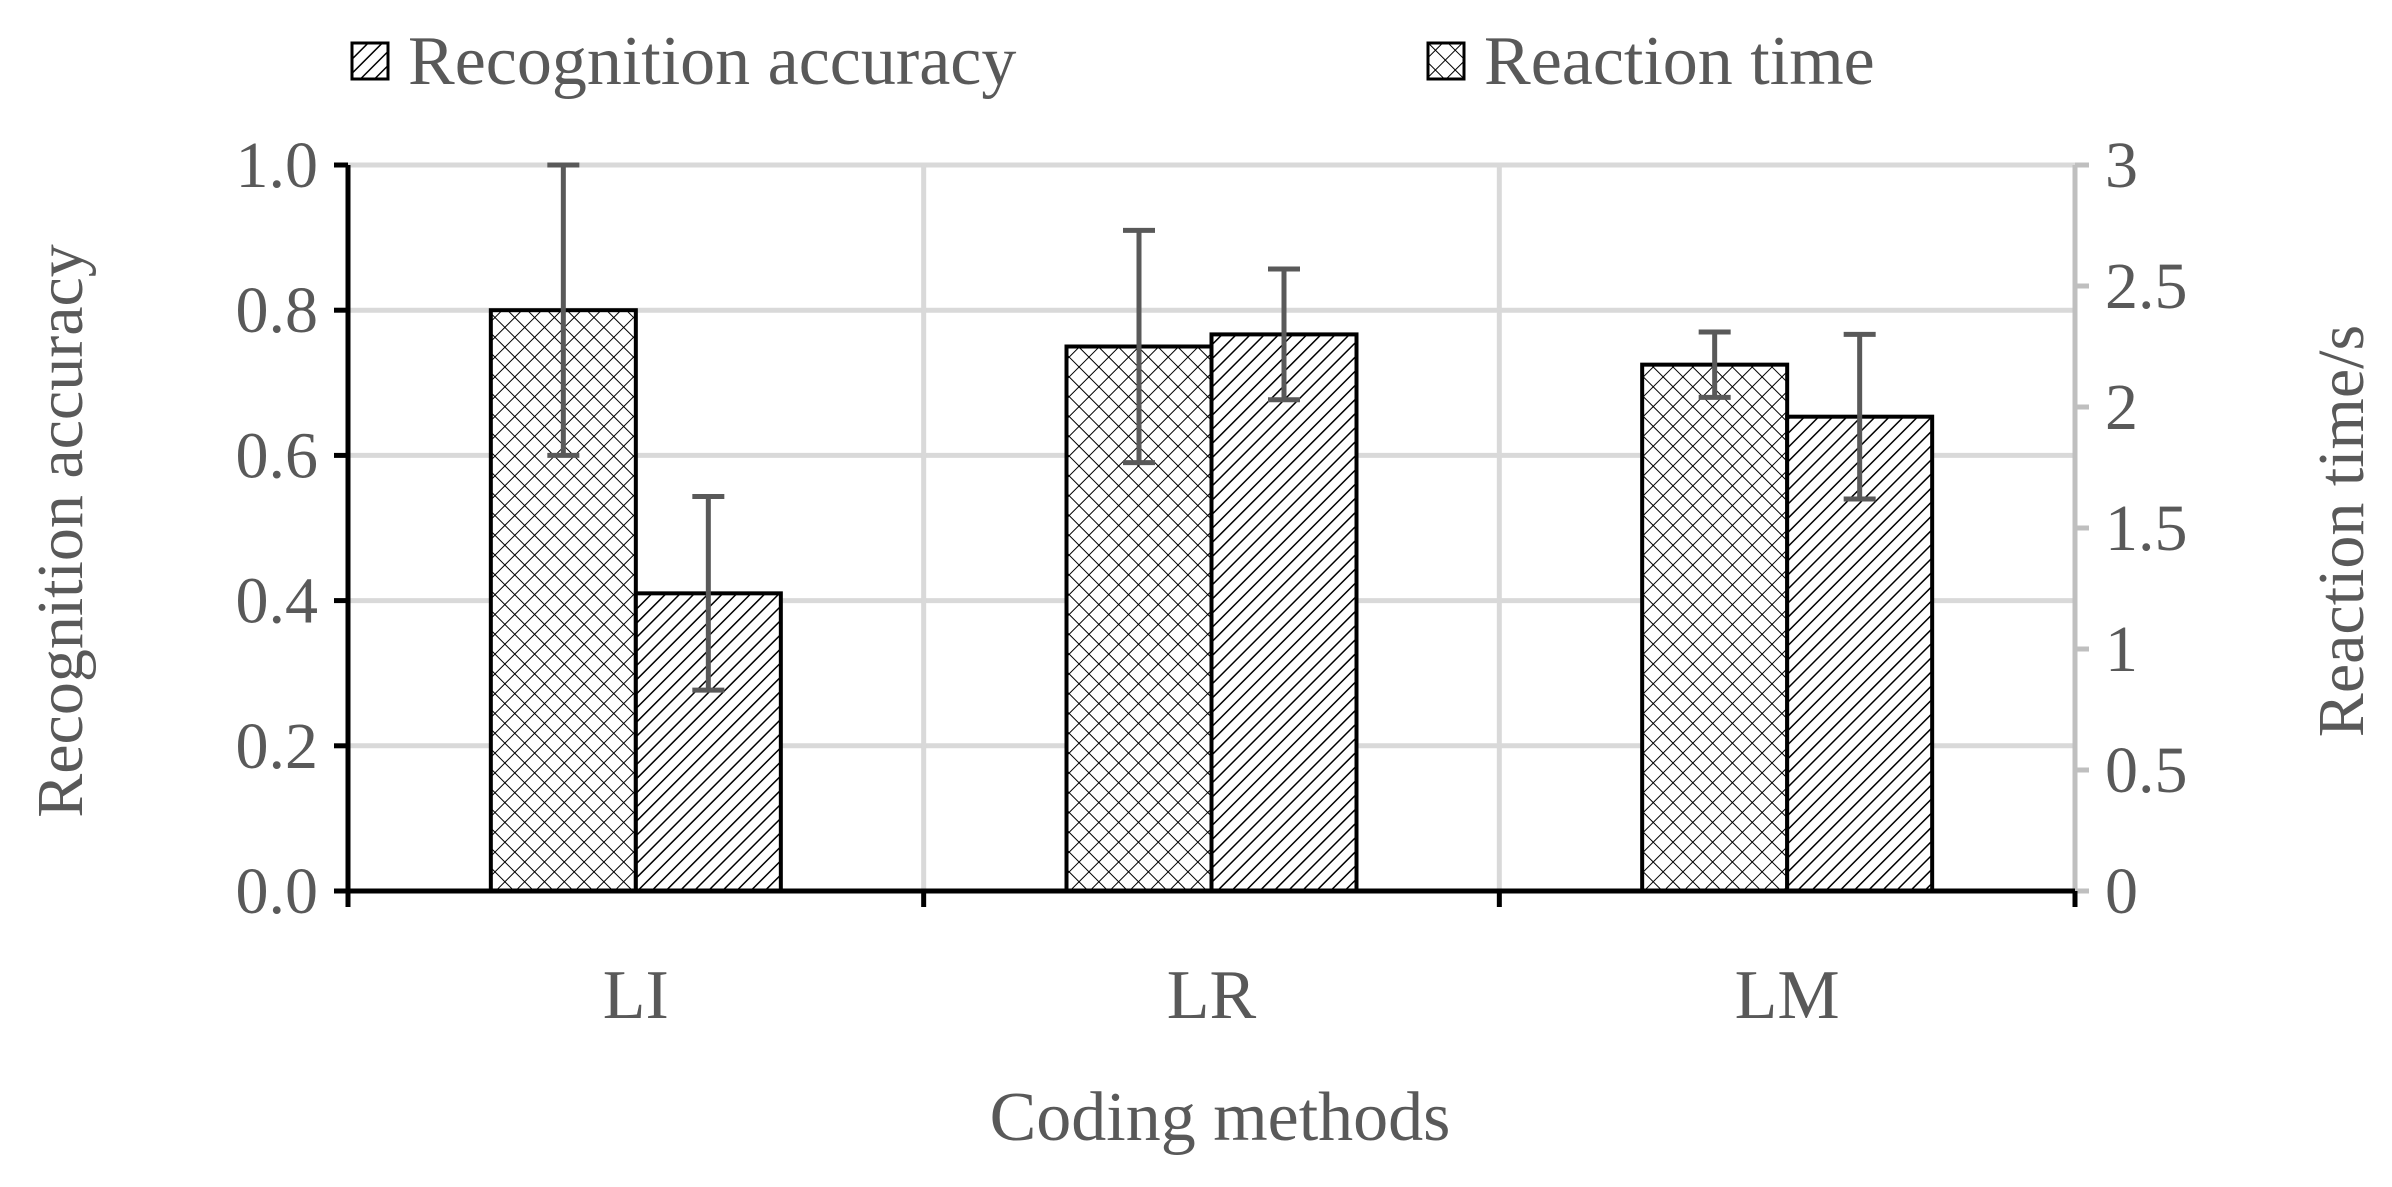  I want to click on y2-tick-label: 1, so click(2121, 649).